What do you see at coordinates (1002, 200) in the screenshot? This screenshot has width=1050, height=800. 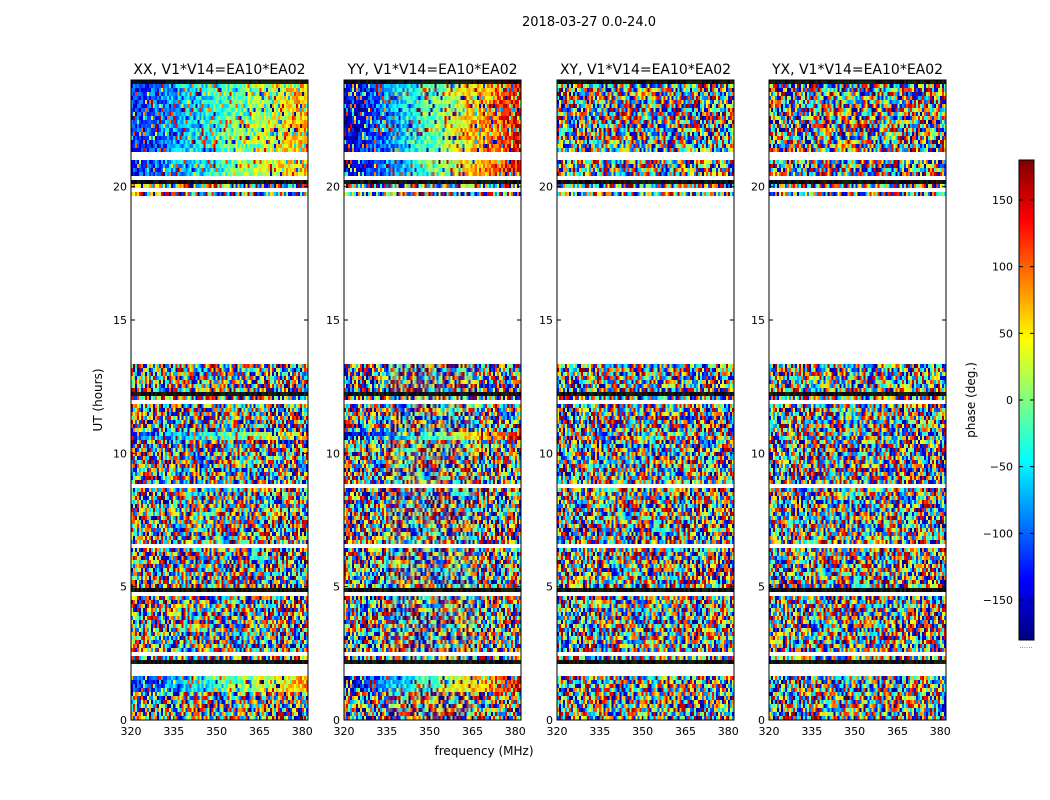 I see `colorbar-tick-label: 150` at bounding box center [1002, 200].